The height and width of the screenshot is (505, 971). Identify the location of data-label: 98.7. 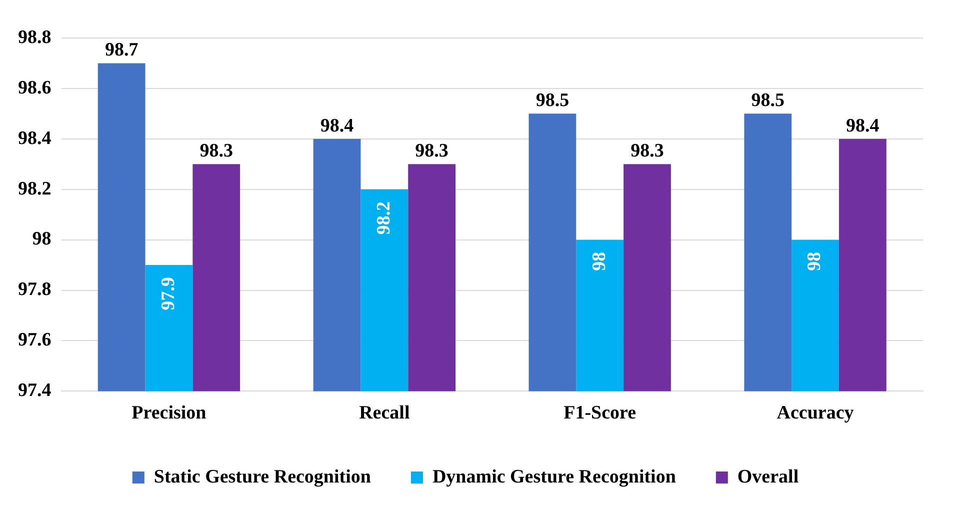
(121, 50).